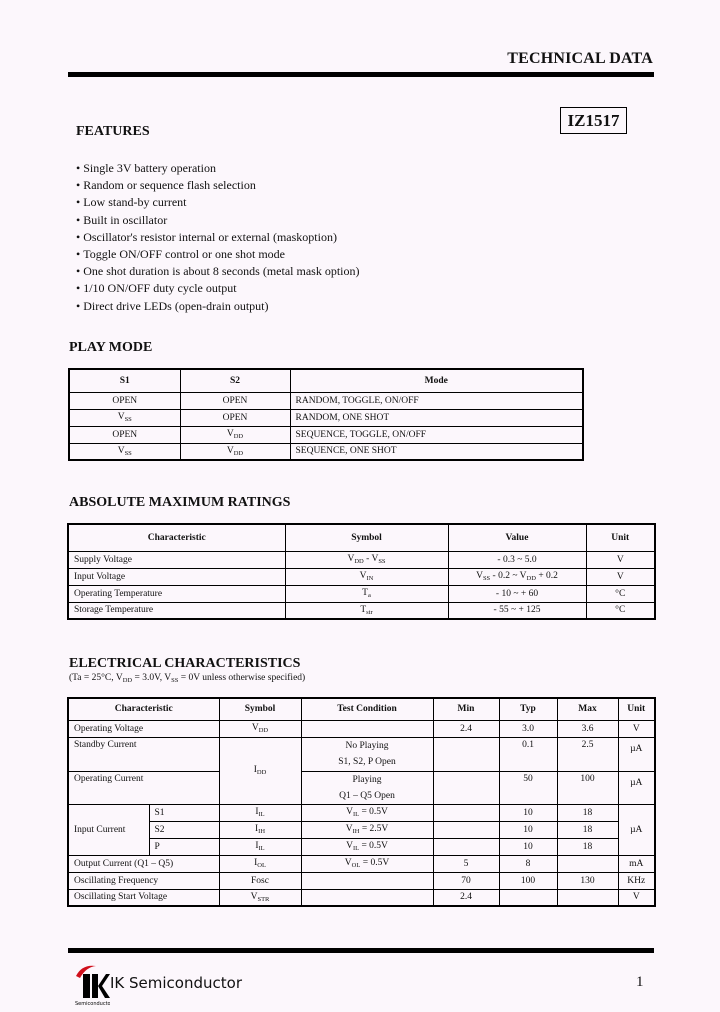 Image resolution: width=720 pixels, height=1012 pixels. I want to click on column-header: Max, so click(587, 709).